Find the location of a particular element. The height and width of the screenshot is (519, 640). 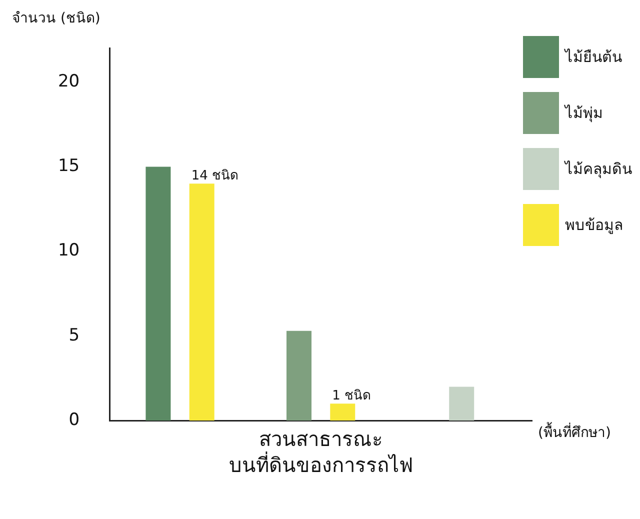

text: ไม้พุ่ม is located at coordinates (584, 113).